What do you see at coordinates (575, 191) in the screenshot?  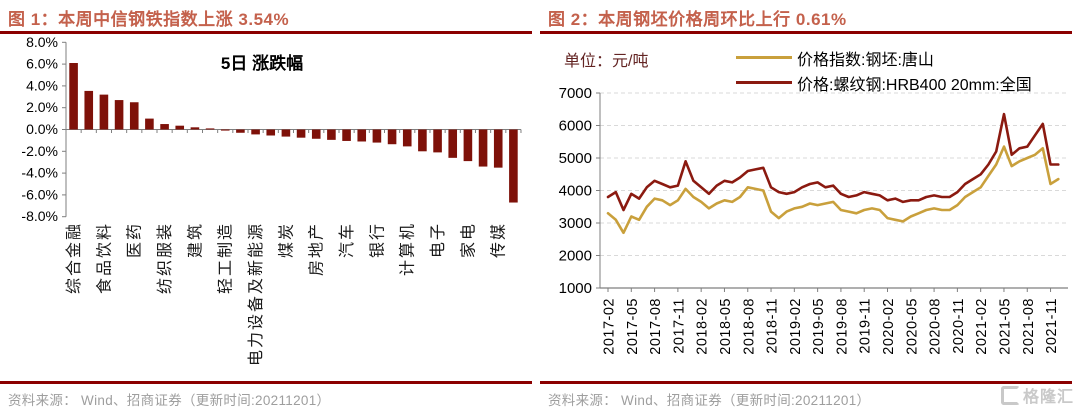 I see `y-axis-label: 4000` at bounding box center [575, 191].